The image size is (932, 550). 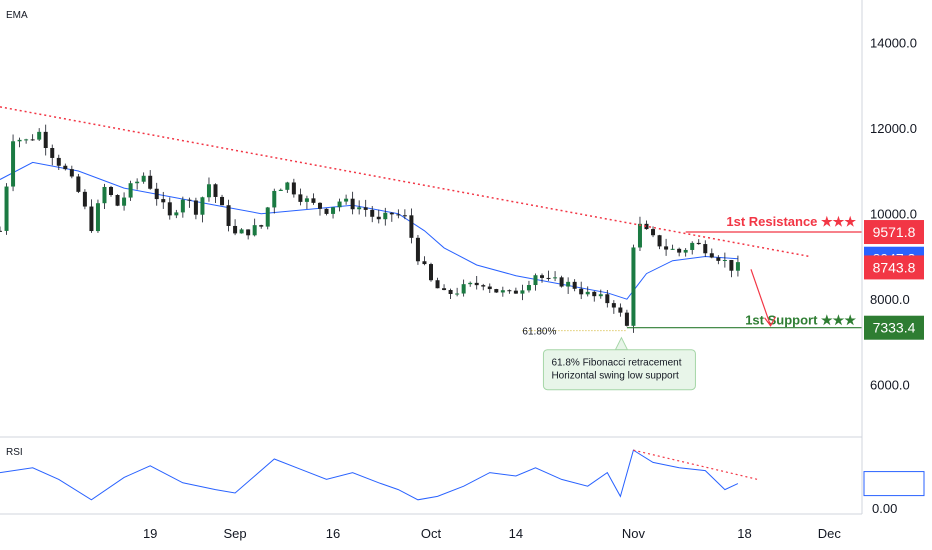 I want to click on resistance-price-label-bg, so click(x=894, y=232).